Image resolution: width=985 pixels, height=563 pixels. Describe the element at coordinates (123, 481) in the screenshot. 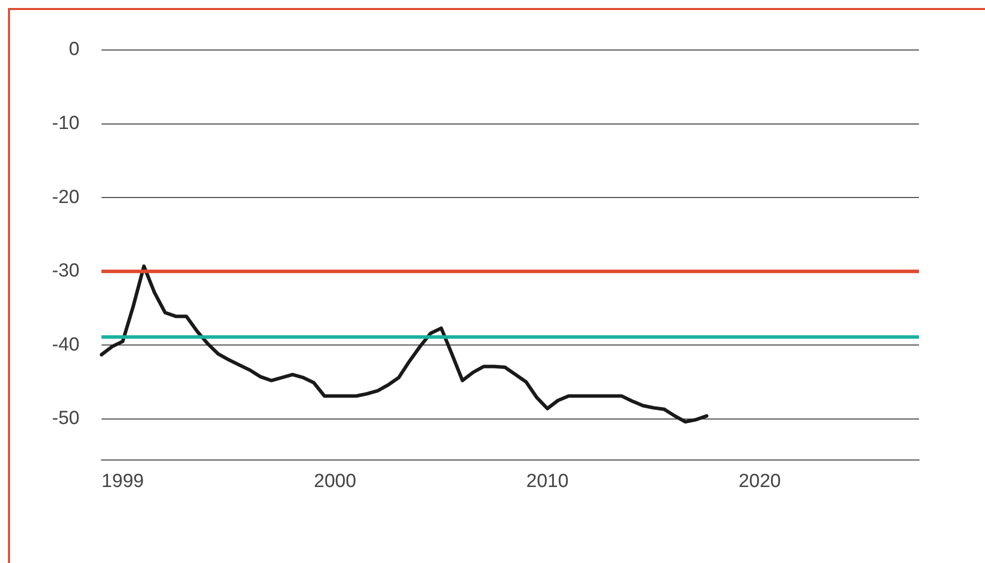

I see `x-tick-label: 1999` at that location.